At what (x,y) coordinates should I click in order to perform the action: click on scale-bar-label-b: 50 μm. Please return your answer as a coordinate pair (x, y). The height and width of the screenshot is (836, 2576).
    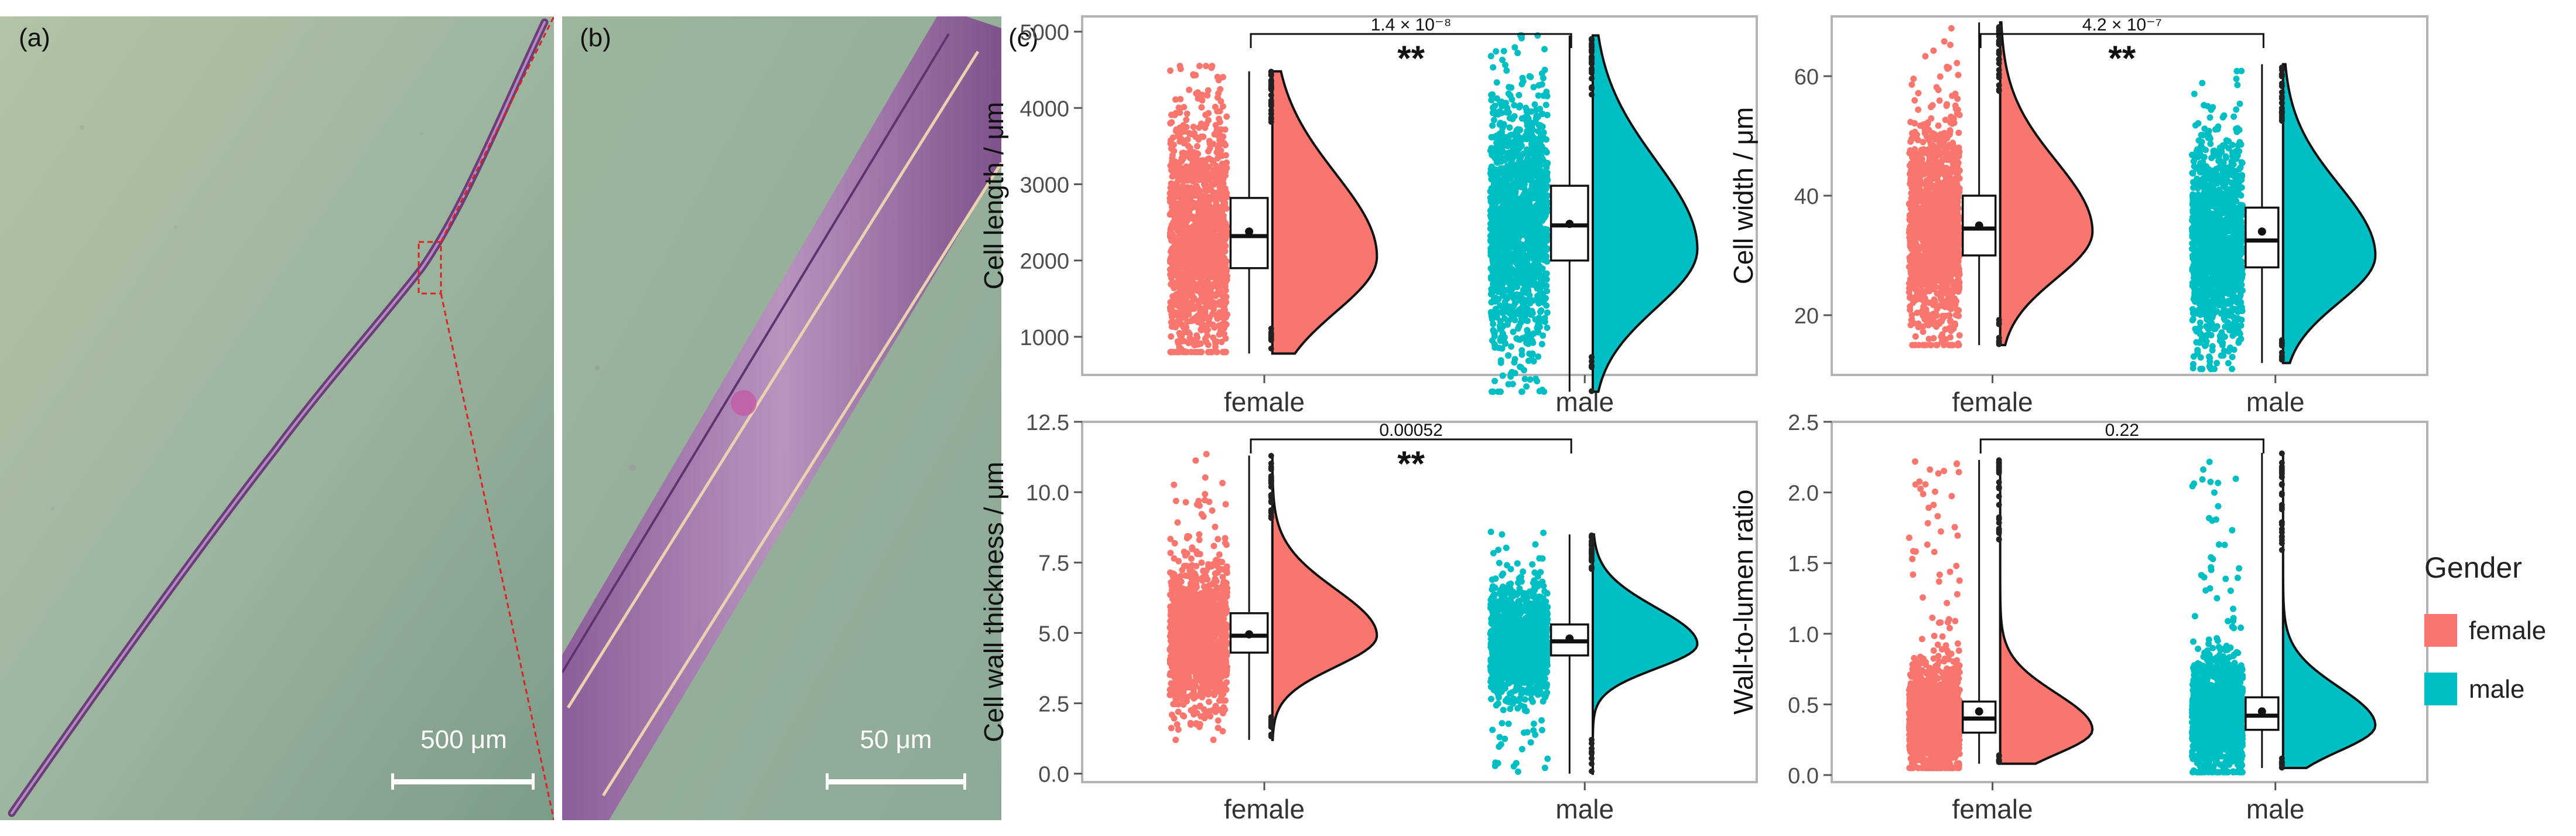
    Looking at the image, I should click on (896, 739).